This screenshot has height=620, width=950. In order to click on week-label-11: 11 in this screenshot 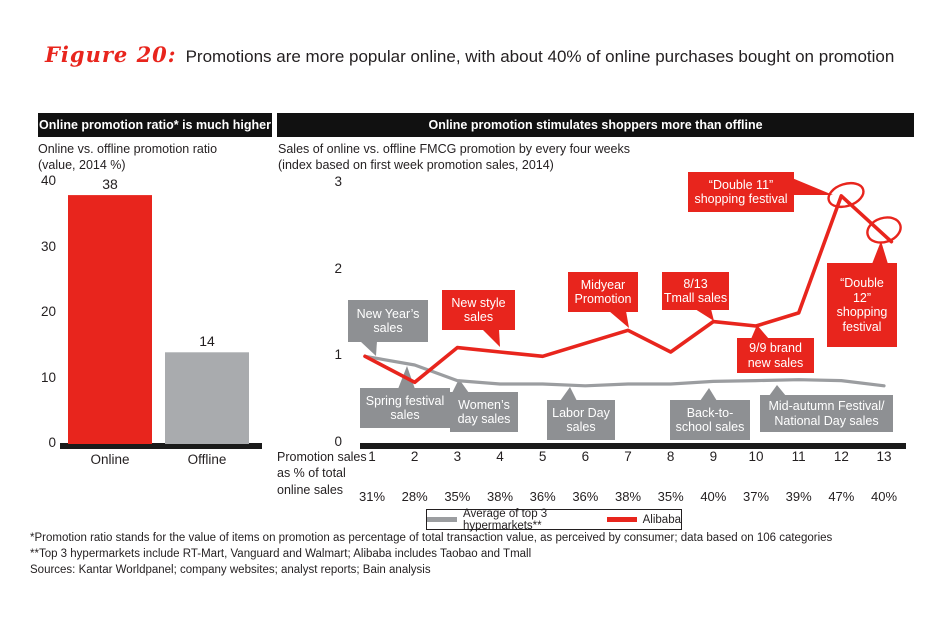, I will do `click(798, 456)`.